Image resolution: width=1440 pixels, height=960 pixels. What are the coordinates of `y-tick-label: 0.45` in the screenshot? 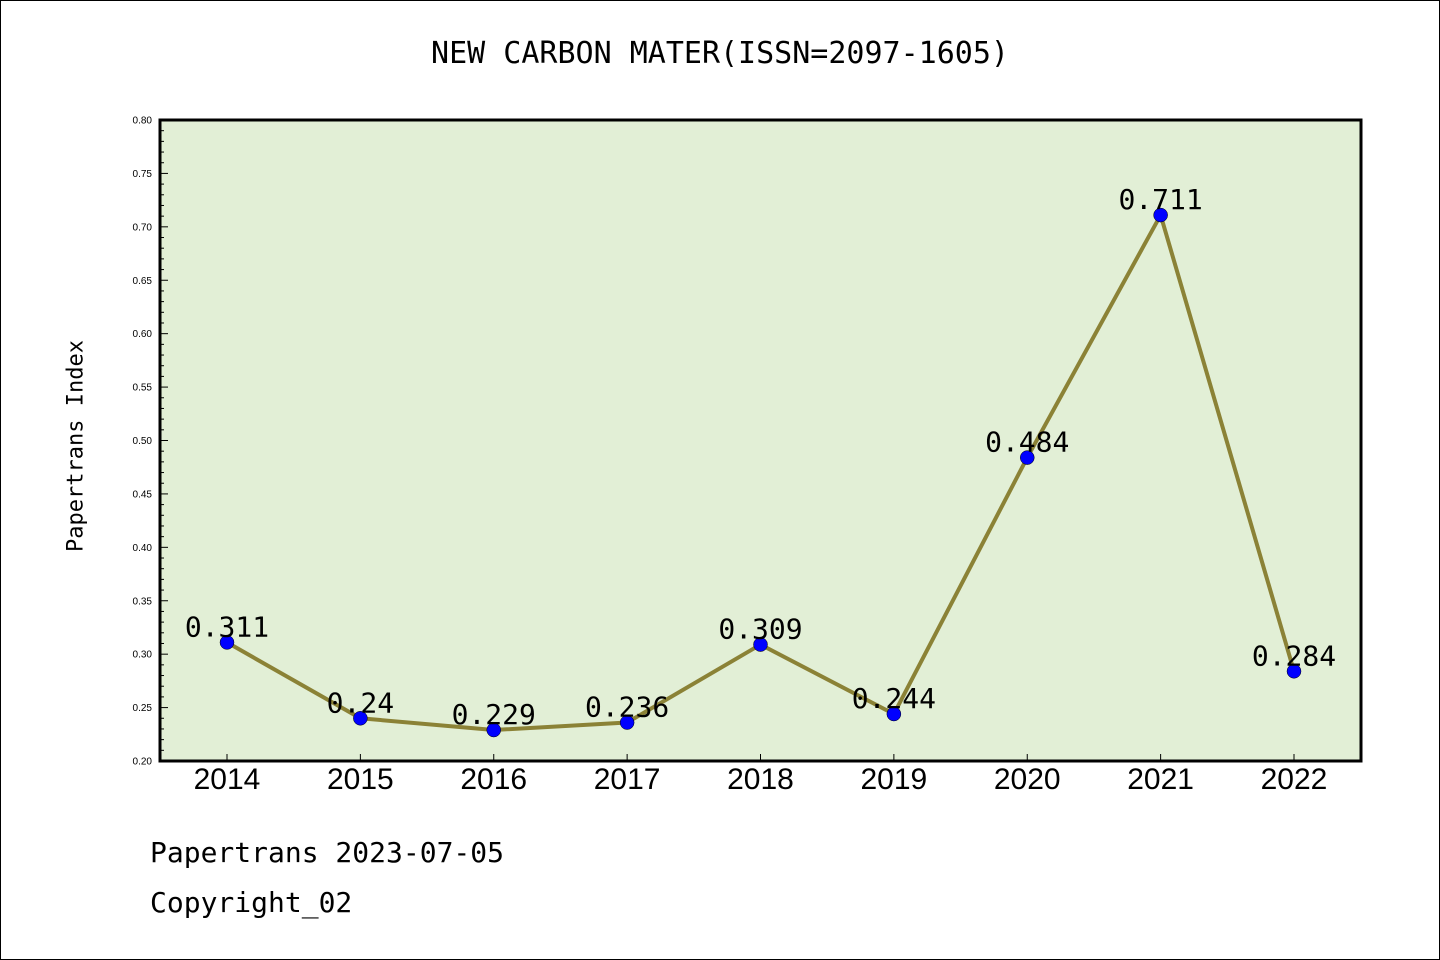 It's located at (143, 494).